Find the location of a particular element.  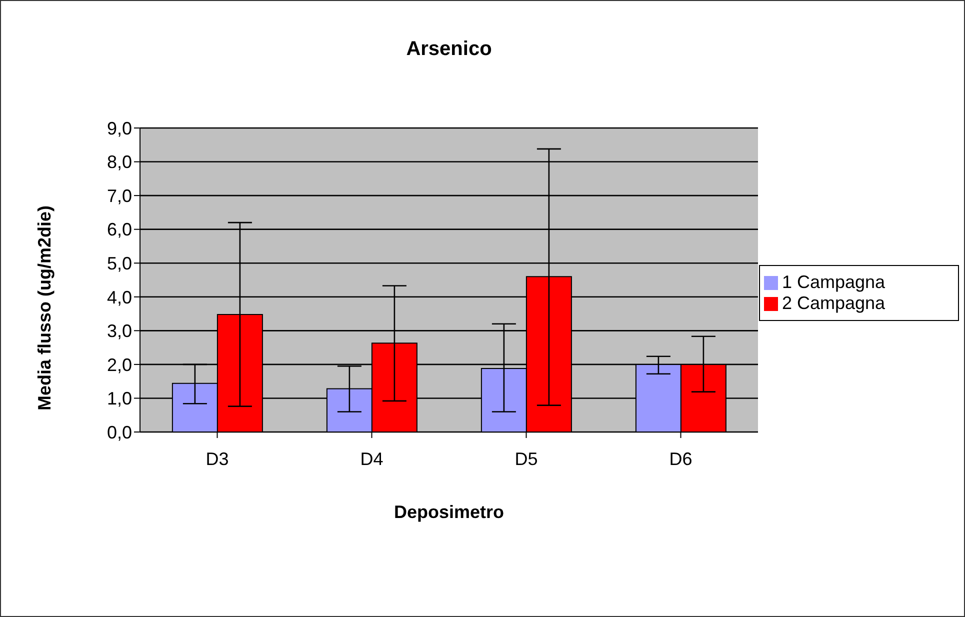

legend-label: 2 Campagna is located at coordinates (834, 303).